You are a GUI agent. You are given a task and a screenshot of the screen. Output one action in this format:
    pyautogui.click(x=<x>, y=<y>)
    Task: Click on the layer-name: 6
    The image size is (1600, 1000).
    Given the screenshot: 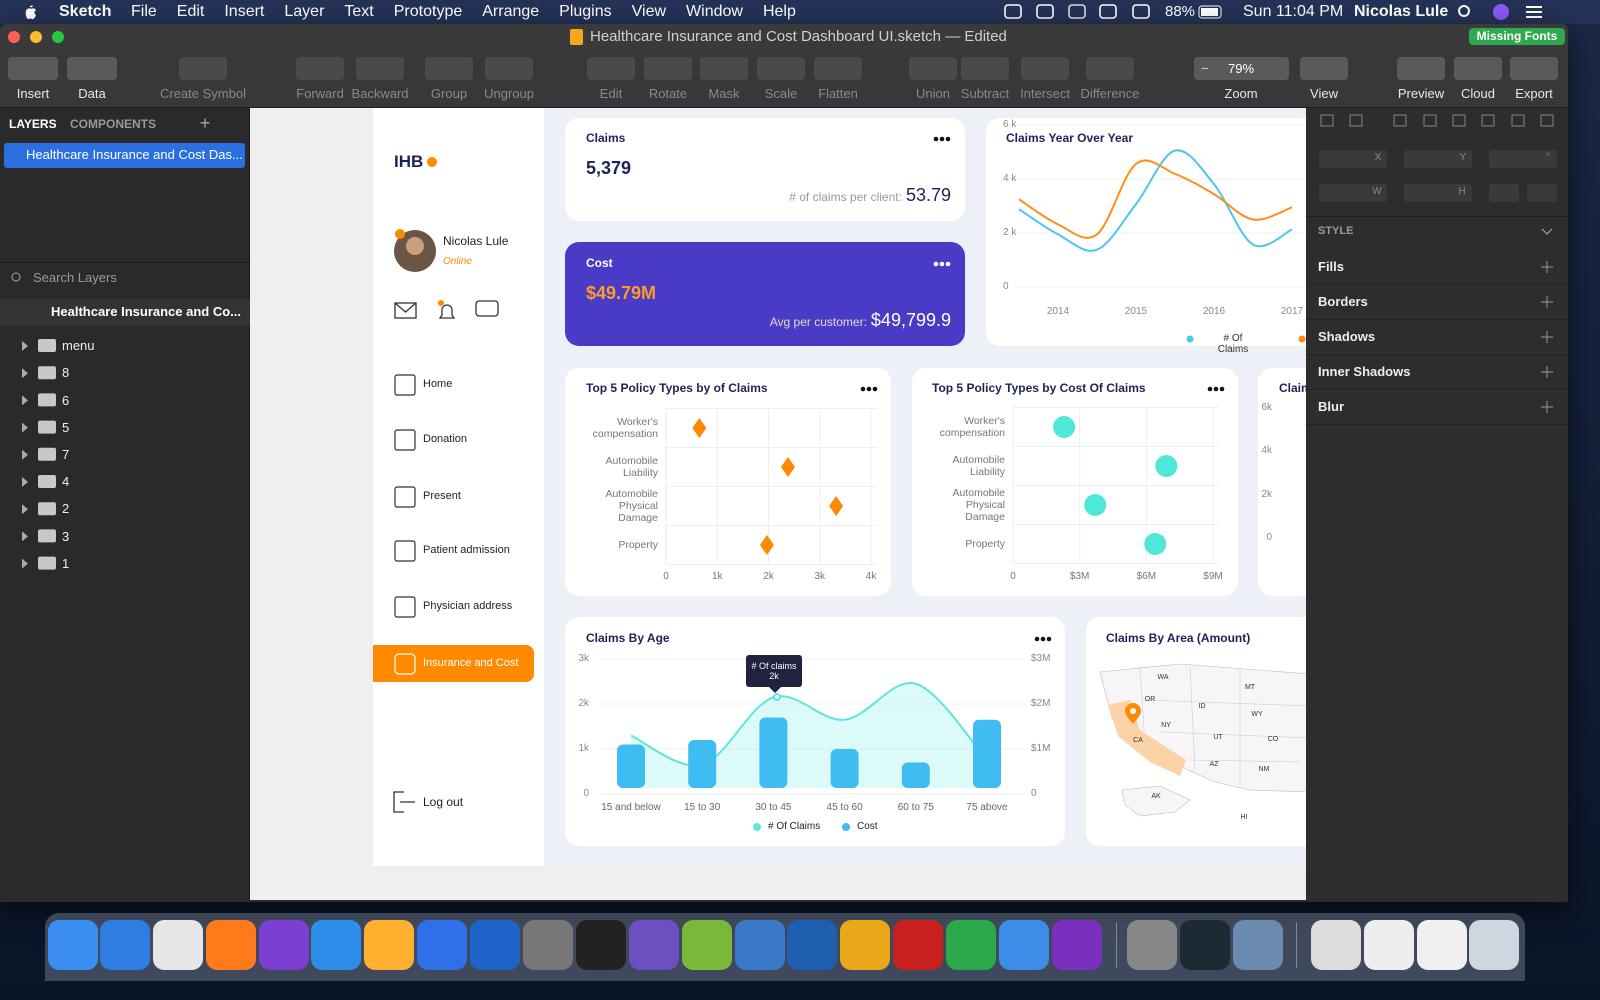 What is the action you would take?
    pyautogui.click(x=66, y=400)
    